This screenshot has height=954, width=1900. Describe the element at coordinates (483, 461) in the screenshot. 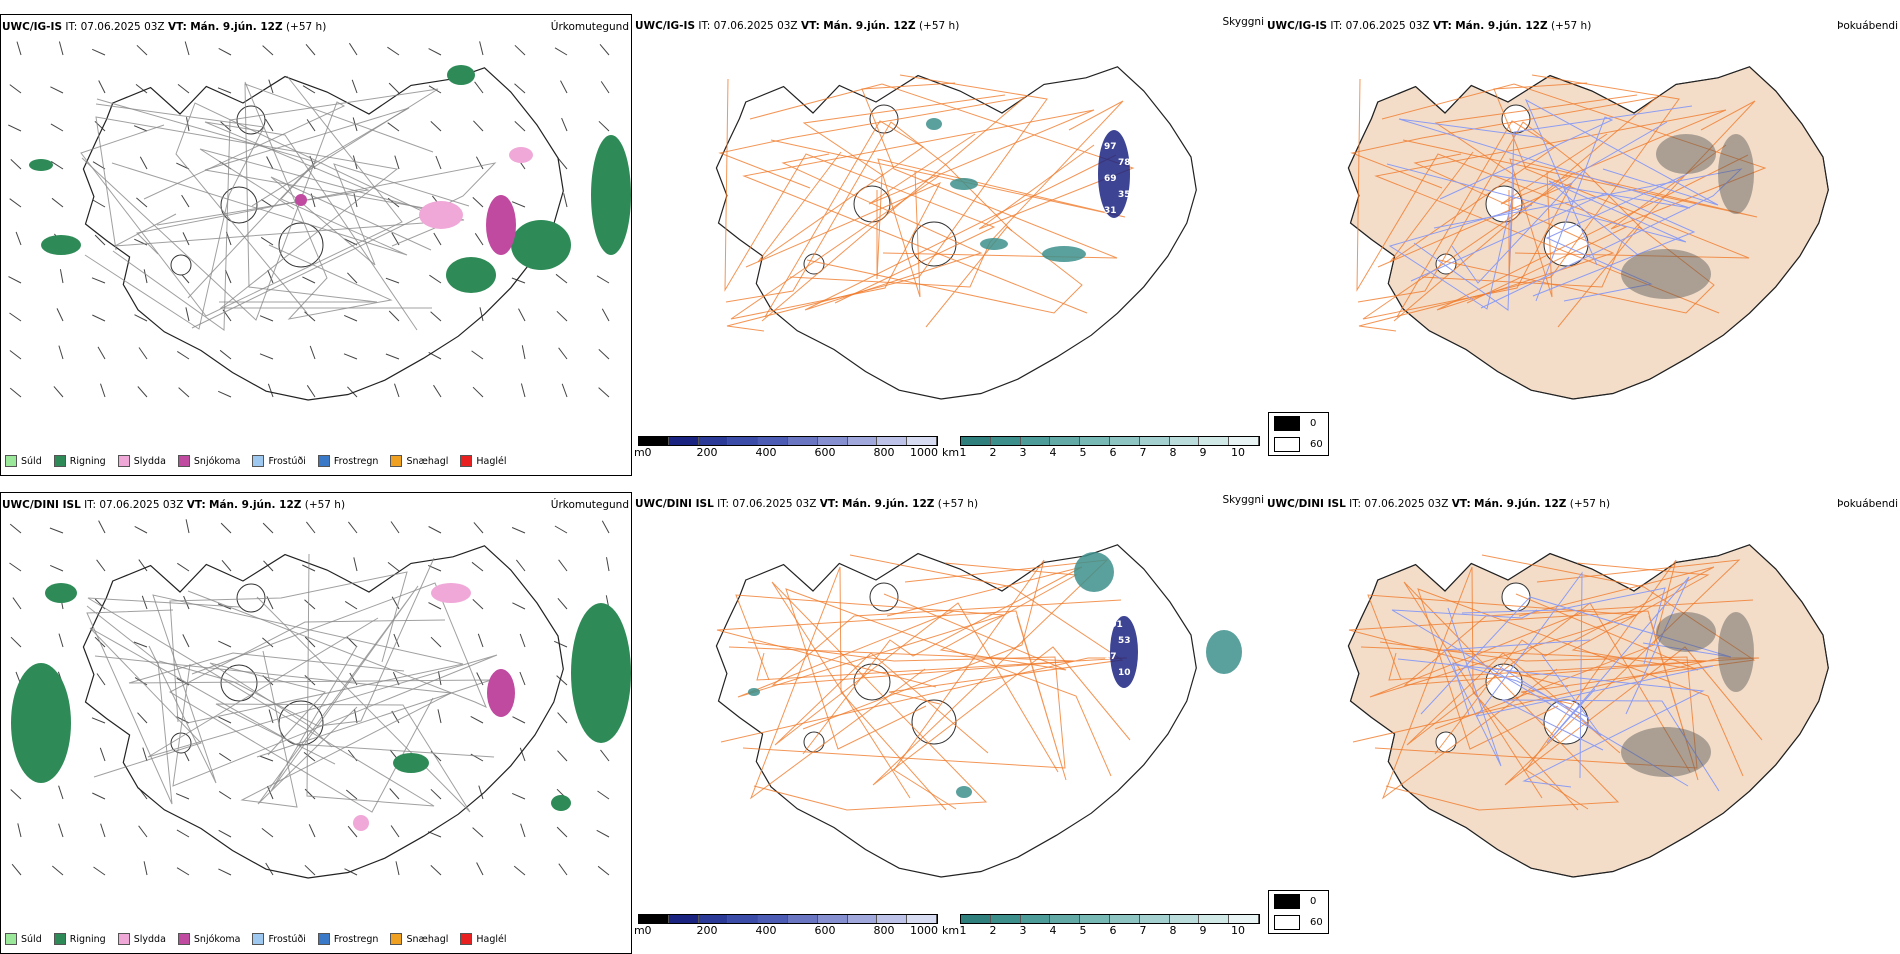

I see `legend-item: Haglél` at that location.